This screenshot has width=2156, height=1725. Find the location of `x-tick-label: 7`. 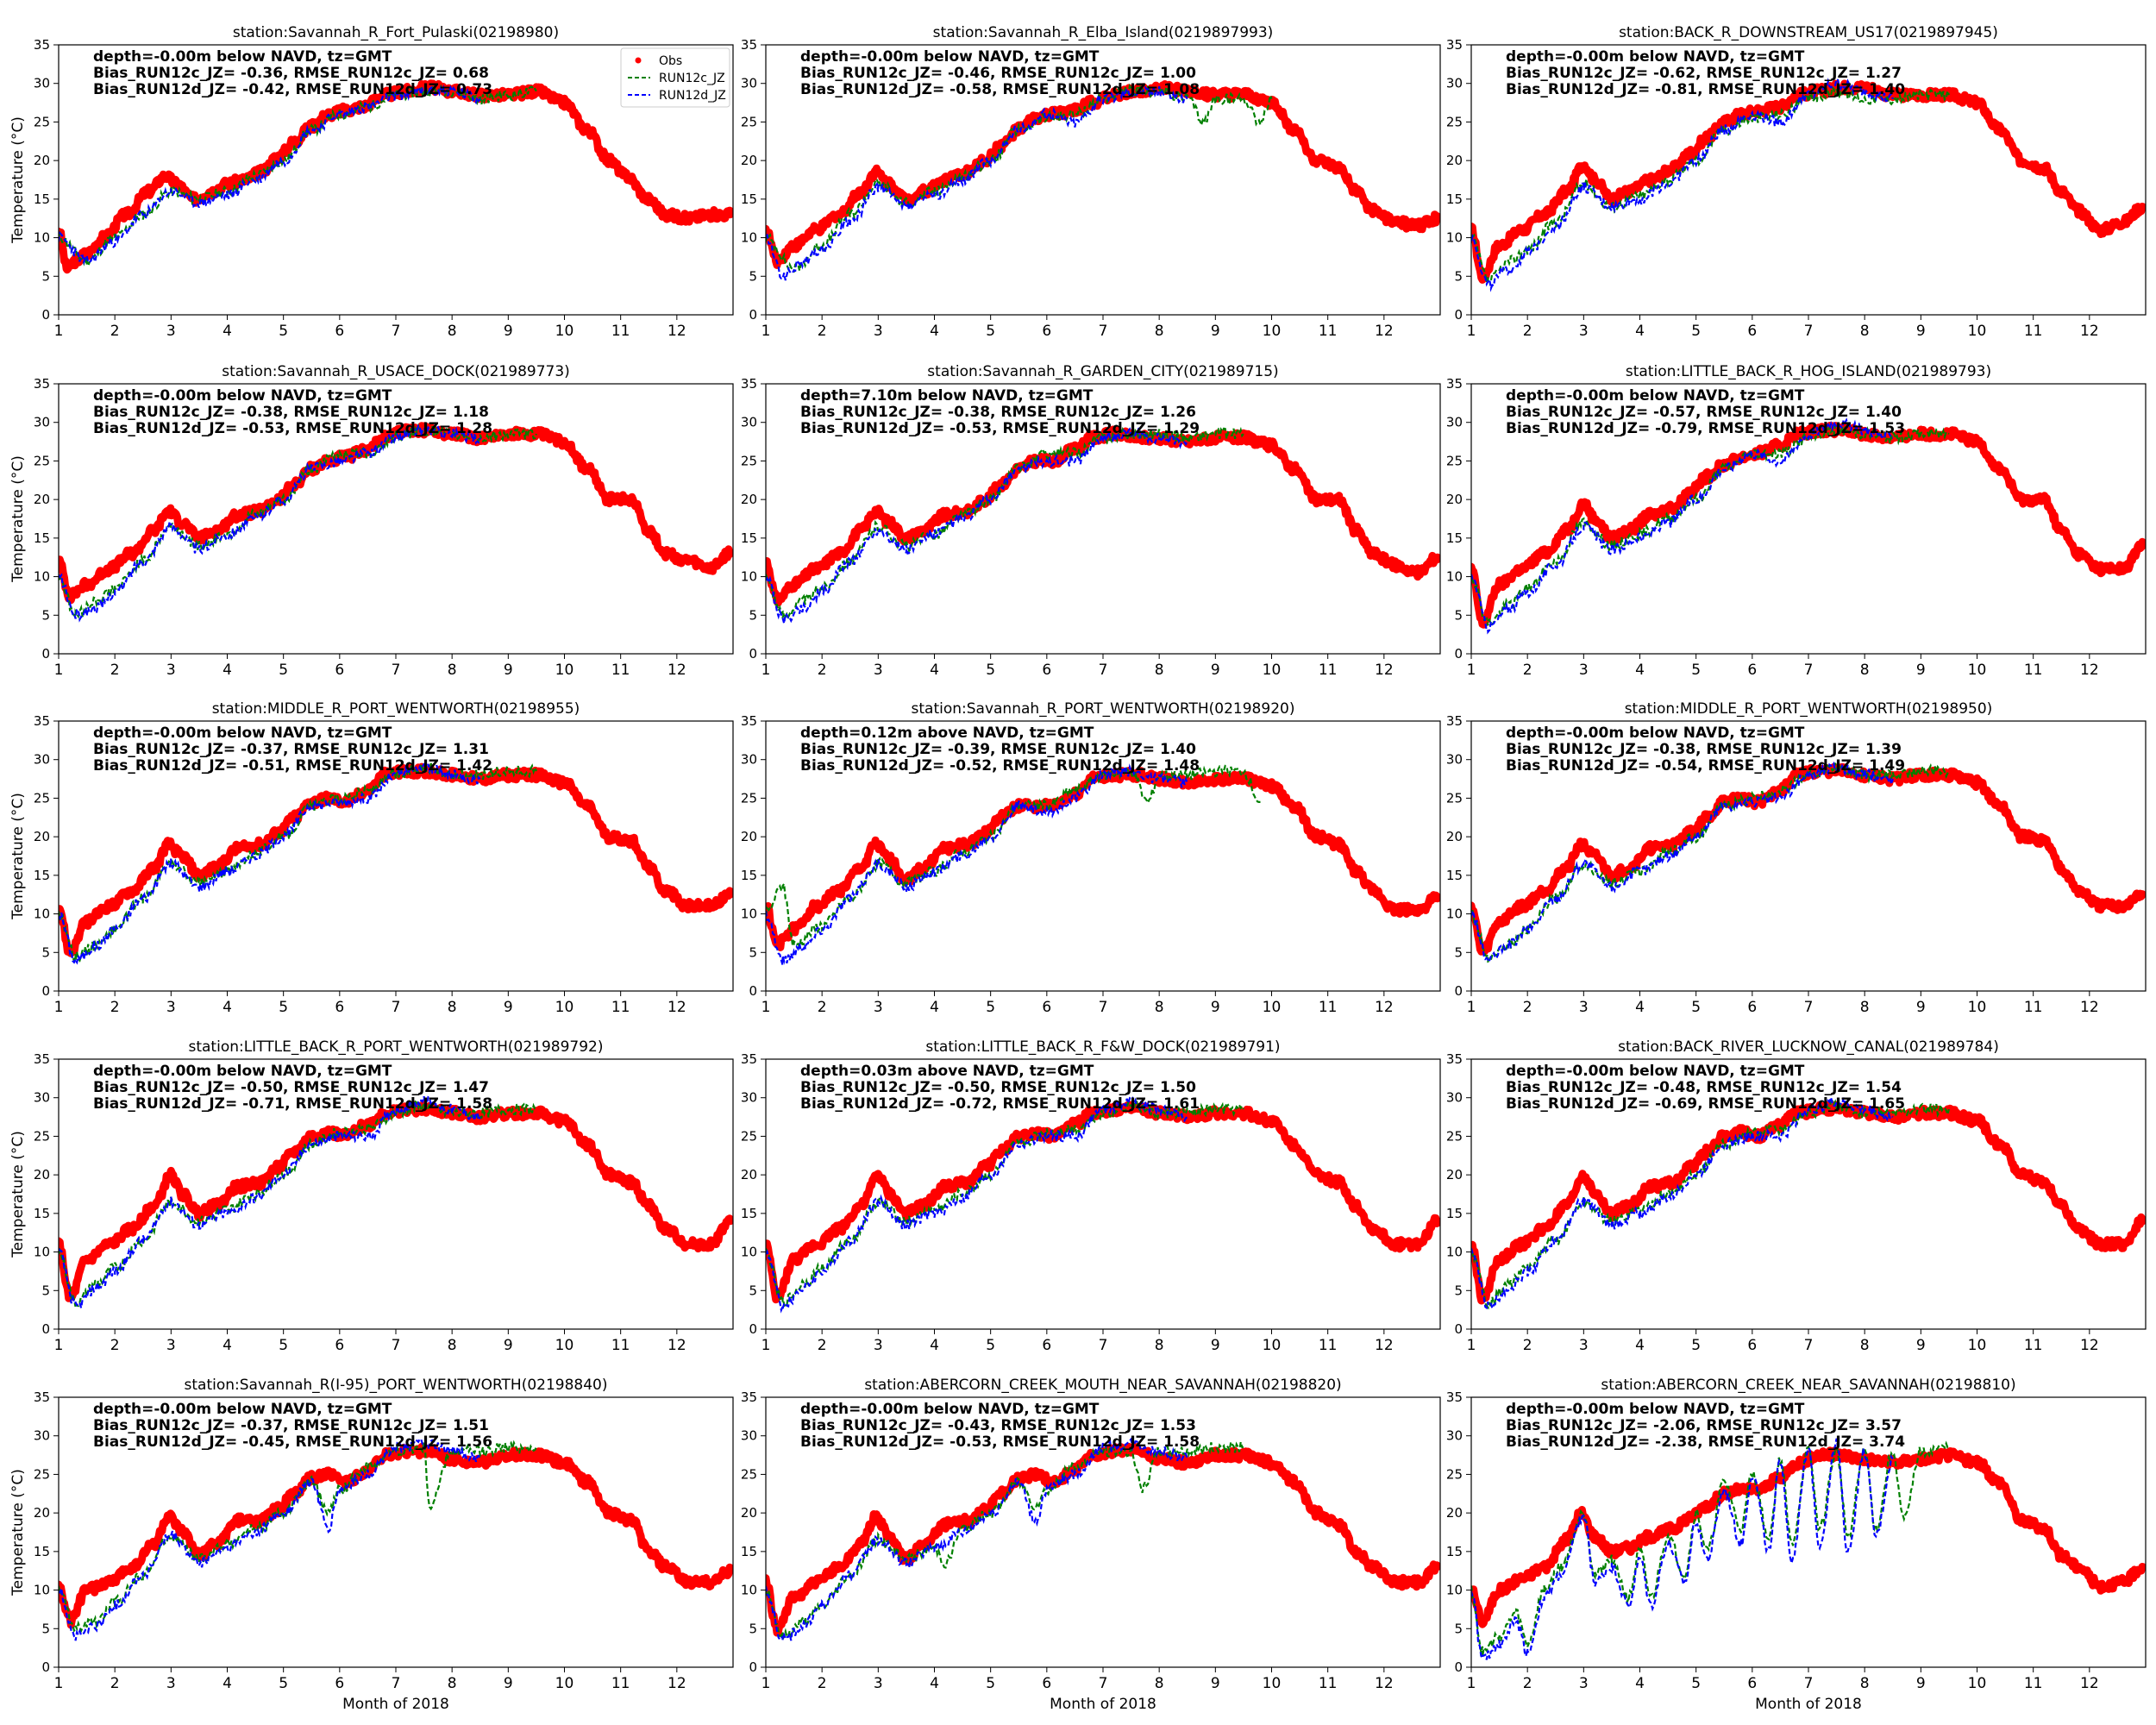

x-tick-label: 7 is located at coordinates (1809, 1007).